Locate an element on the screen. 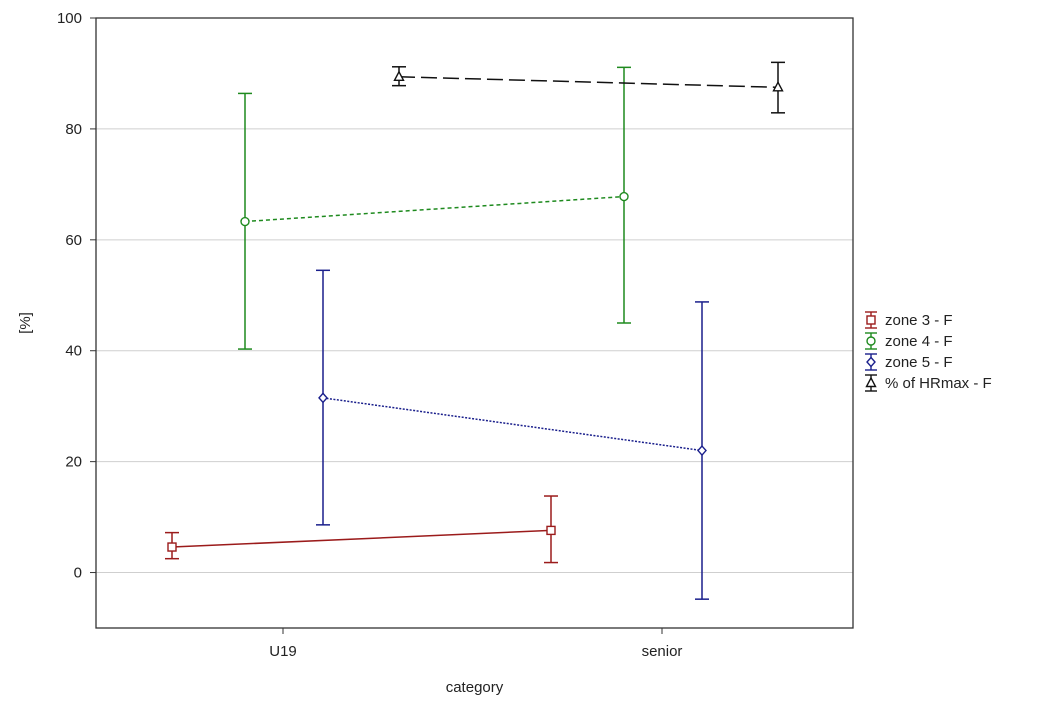 The height and width of the screenshot is (702, 1046). legend-item: % of HRmax - F is located at coordinates (928, 383).